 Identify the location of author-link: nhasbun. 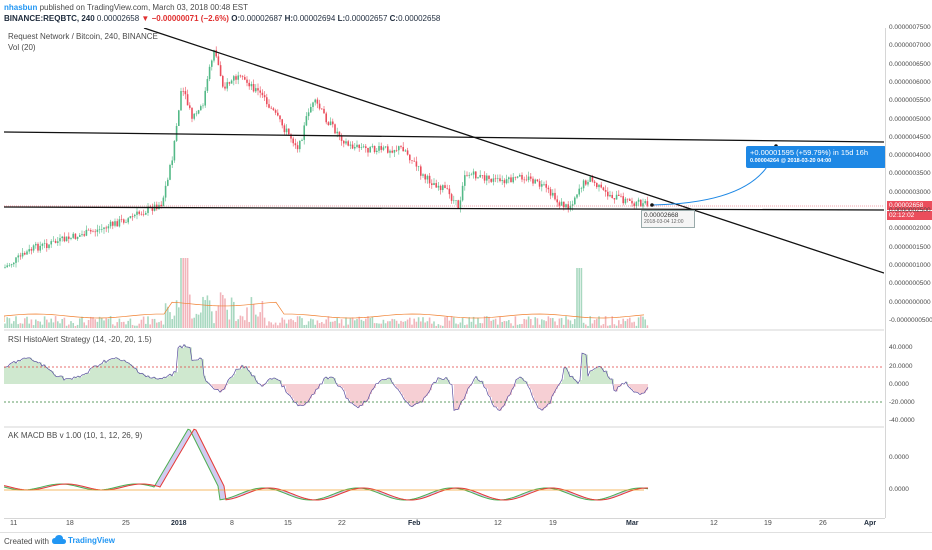
(21, 7).